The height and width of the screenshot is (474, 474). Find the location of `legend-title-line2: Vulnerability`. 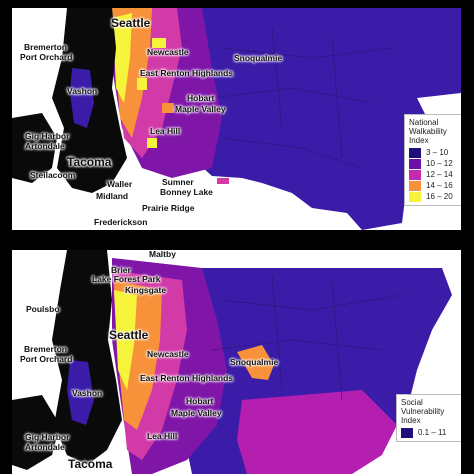

legend-title-line2: Vulnerability is located at coordinates (423, 411).